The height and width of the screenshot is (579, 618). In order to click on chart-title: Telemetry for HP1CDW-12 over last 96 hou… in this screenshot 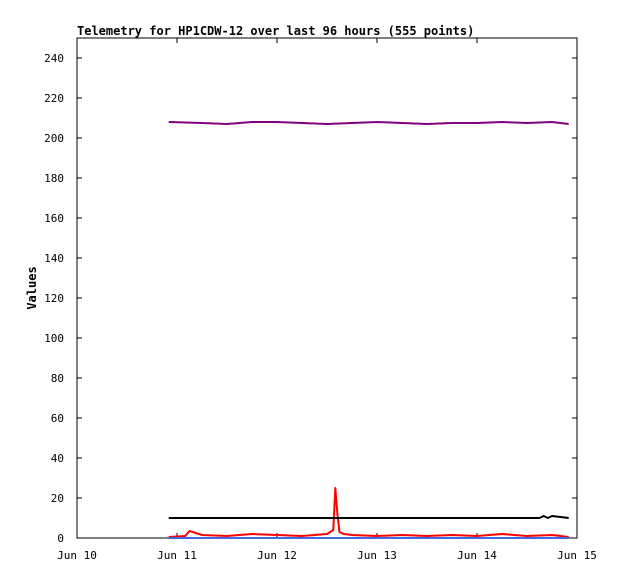, I will do `click(275, 31)`.